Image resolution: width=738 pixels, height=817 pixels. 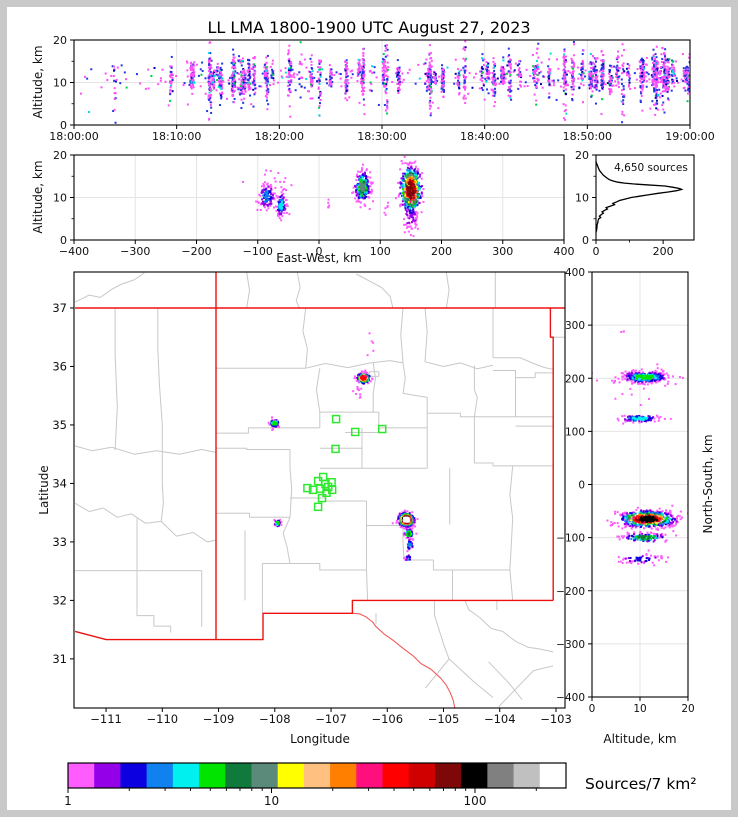 I want to click on svg-text: −300, so click(x=135, y=251).